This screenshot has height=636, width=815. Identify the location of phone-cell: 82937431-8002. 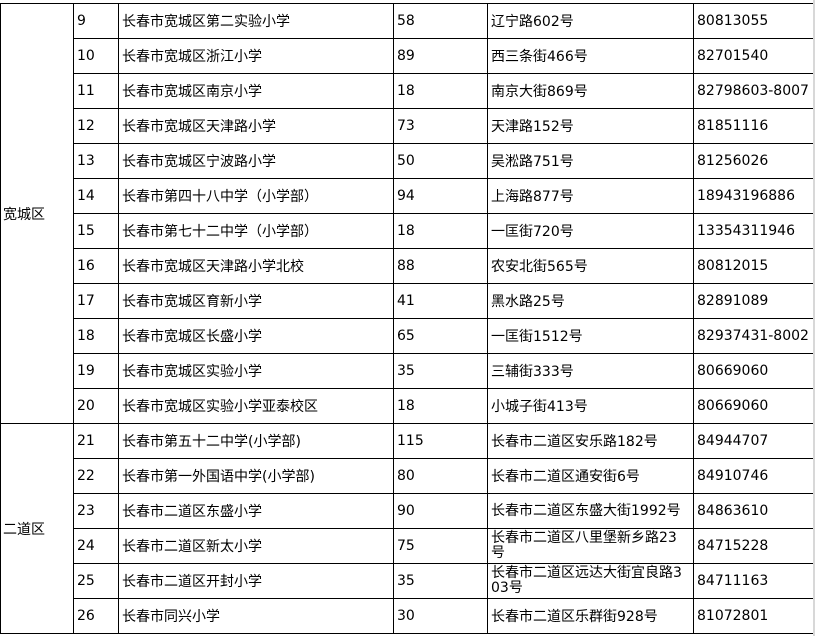
(753, 336).